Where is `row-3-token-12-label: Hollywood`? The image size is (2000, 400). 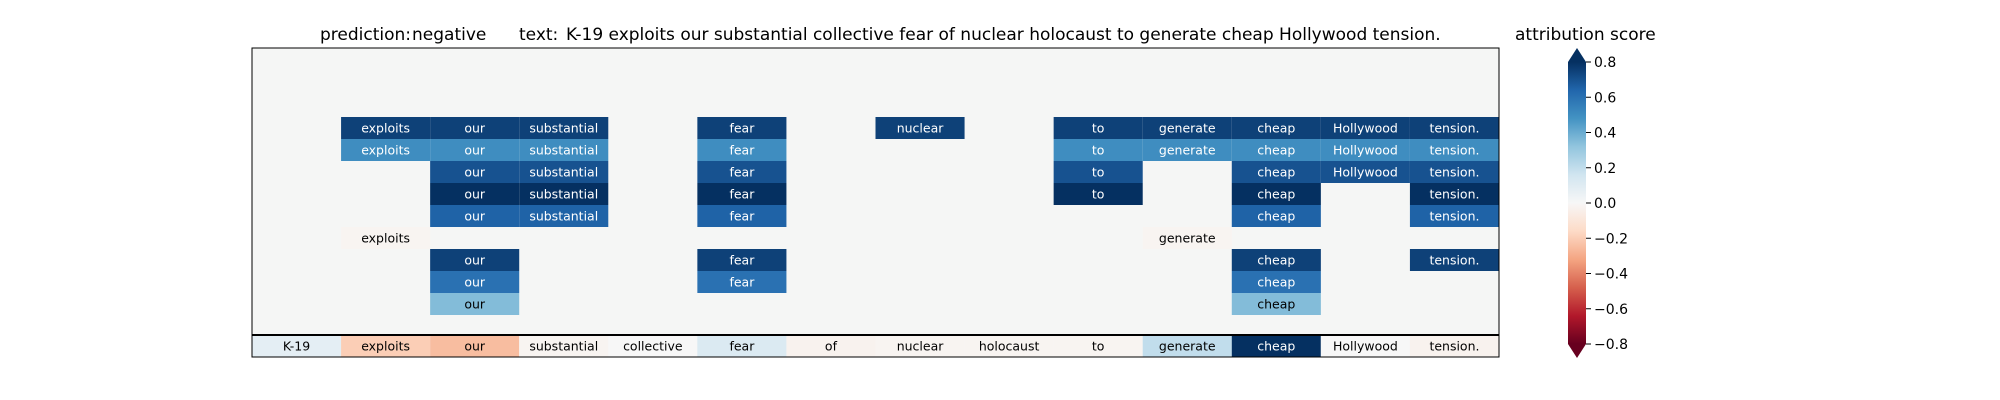 row-3-token-12-label: Hollywood is located at coordinates (1365, 128).